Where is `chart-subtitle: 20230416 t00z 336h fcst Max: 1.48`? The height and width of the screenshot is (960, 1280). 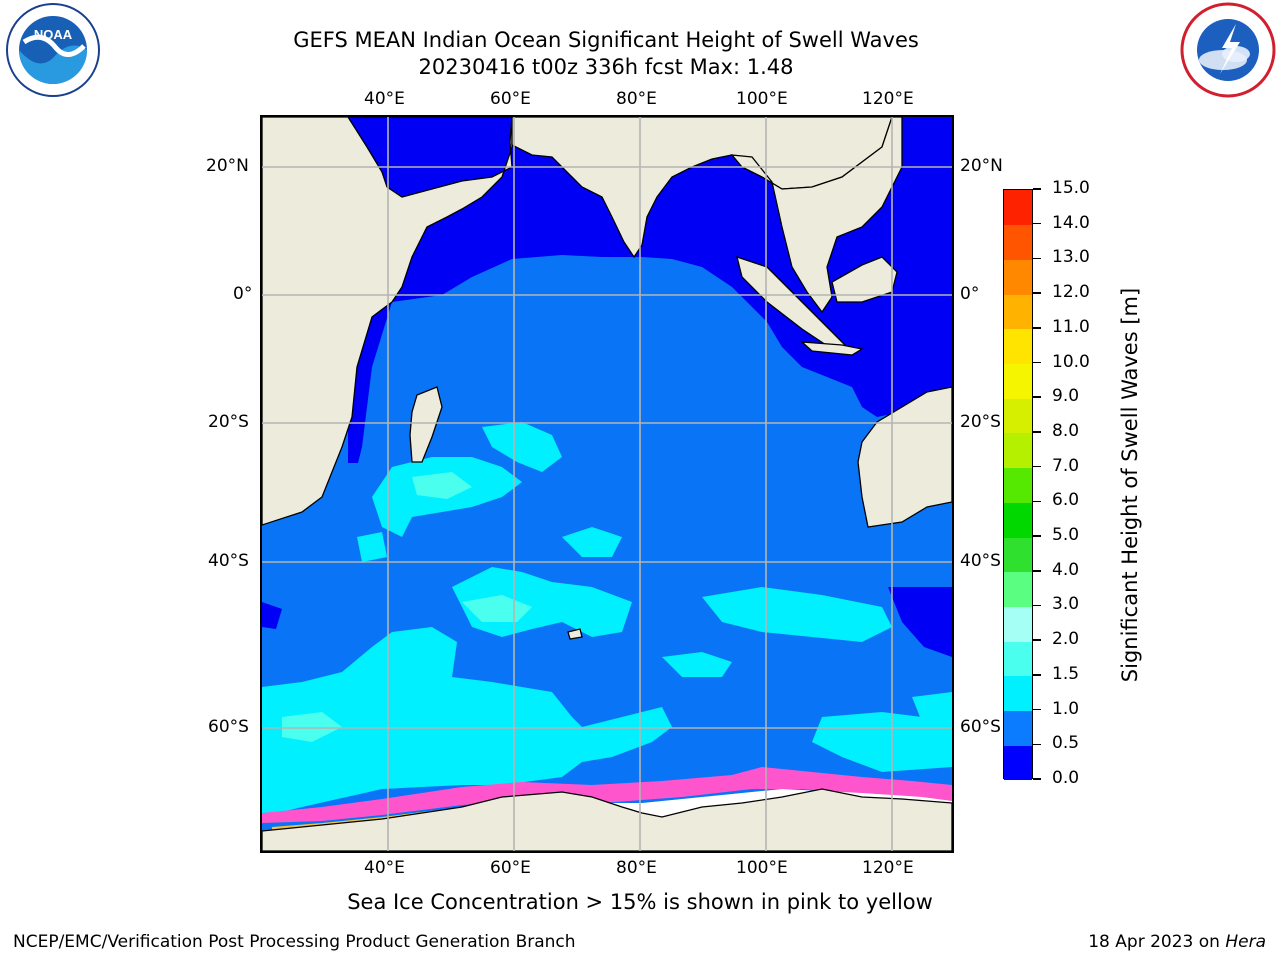 chart-subtitle: 20230416 t00z 336h fcst Max: 1.48 is located at coordinates (606, 67).